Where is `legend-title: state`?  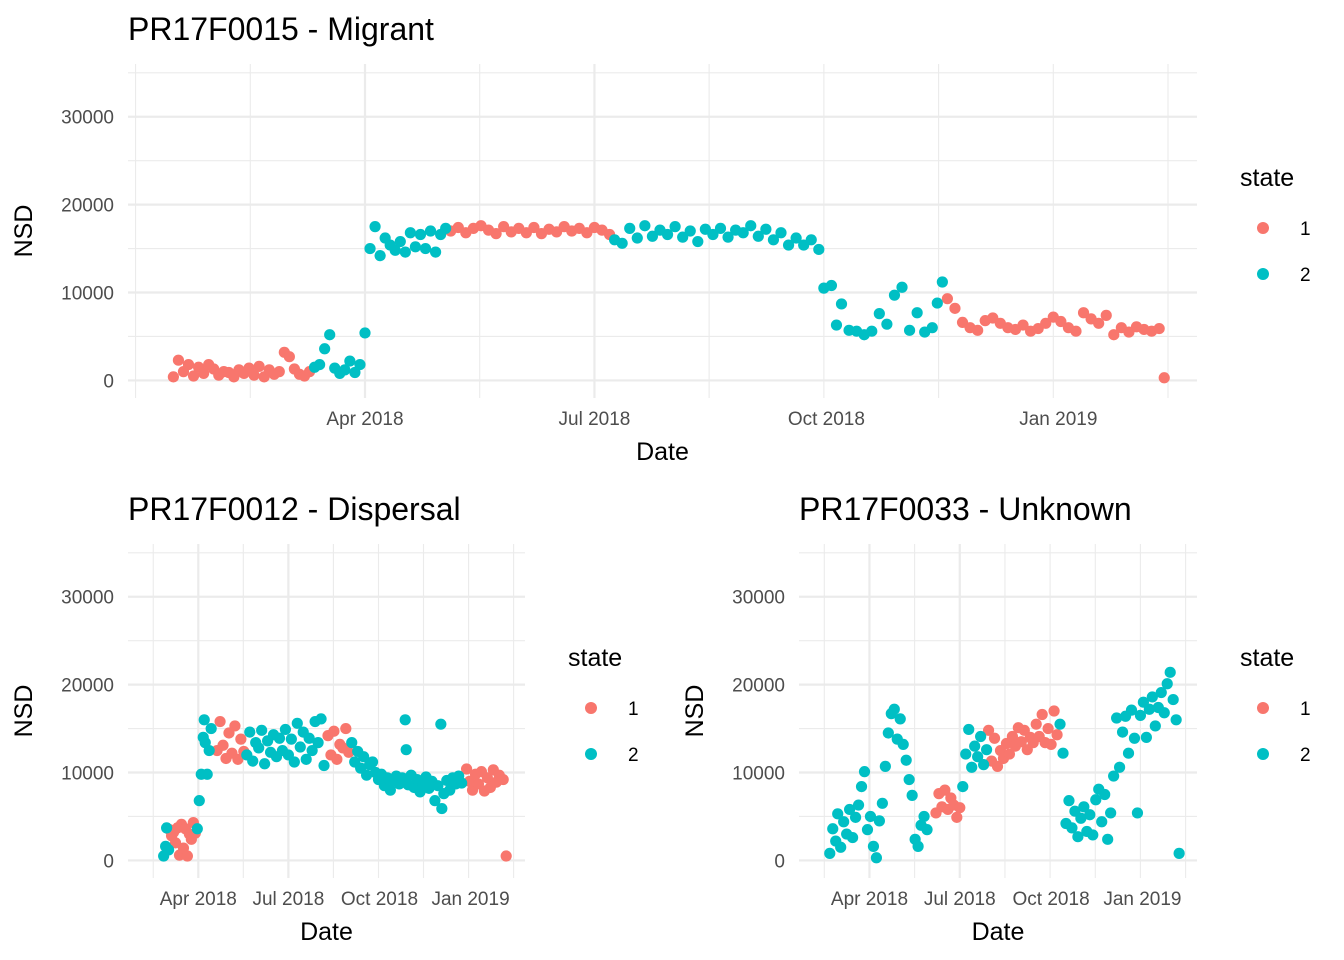
legend-title: state is located at coordinates (1267, 658).